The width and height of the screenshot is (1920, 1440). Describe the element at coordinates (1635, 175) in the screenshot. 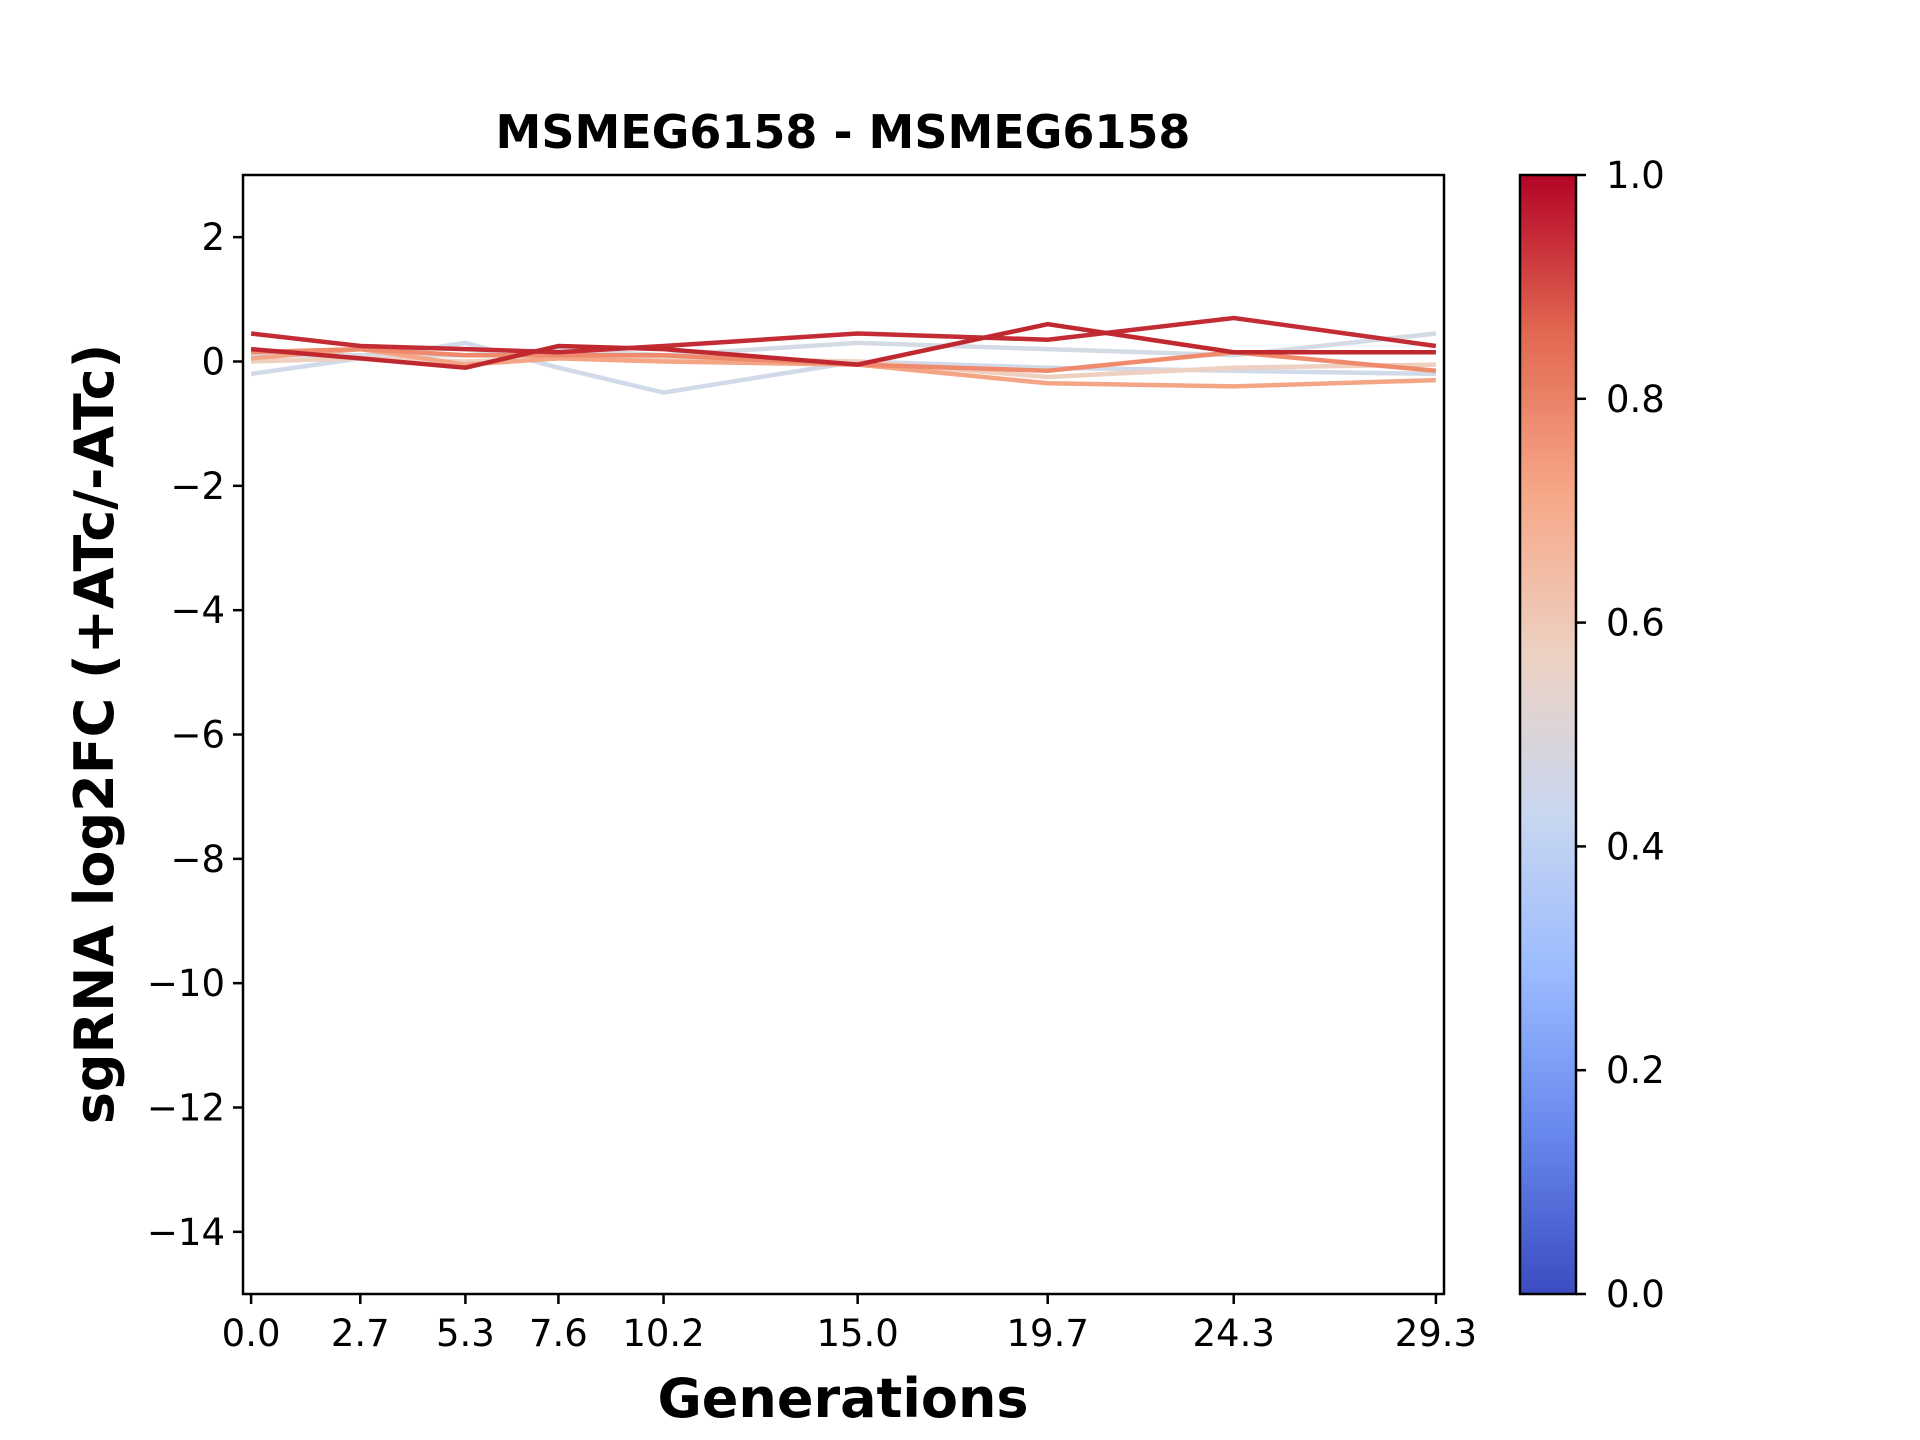

I see `colorbar-tick-label: 1.0` at that location.